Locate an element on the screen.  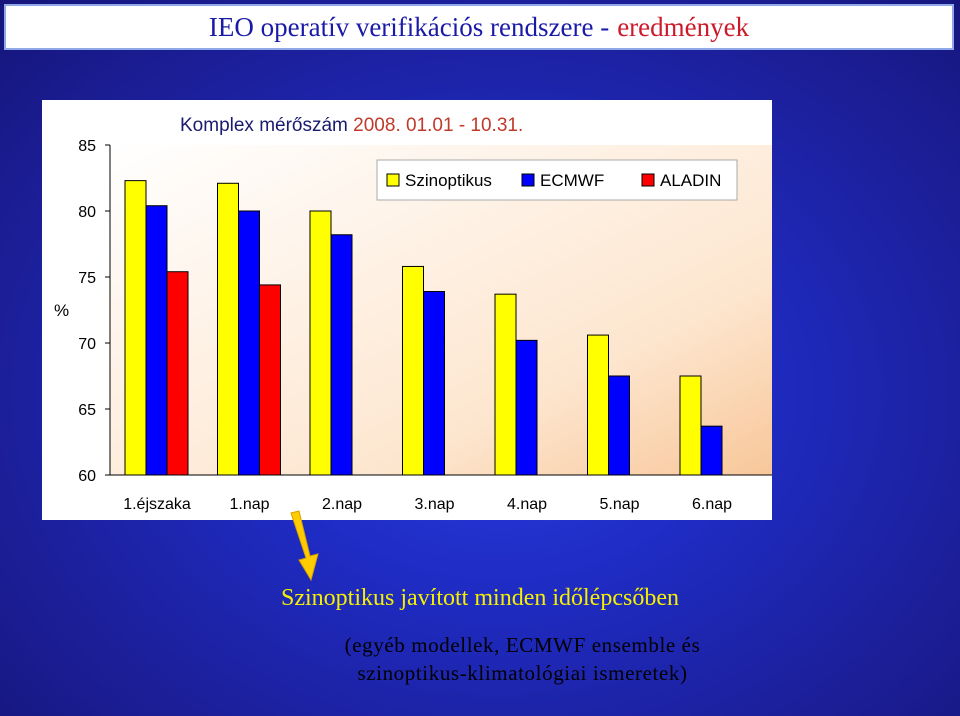
x-tick-label: 2.nap is located at coordinates (342, 504).